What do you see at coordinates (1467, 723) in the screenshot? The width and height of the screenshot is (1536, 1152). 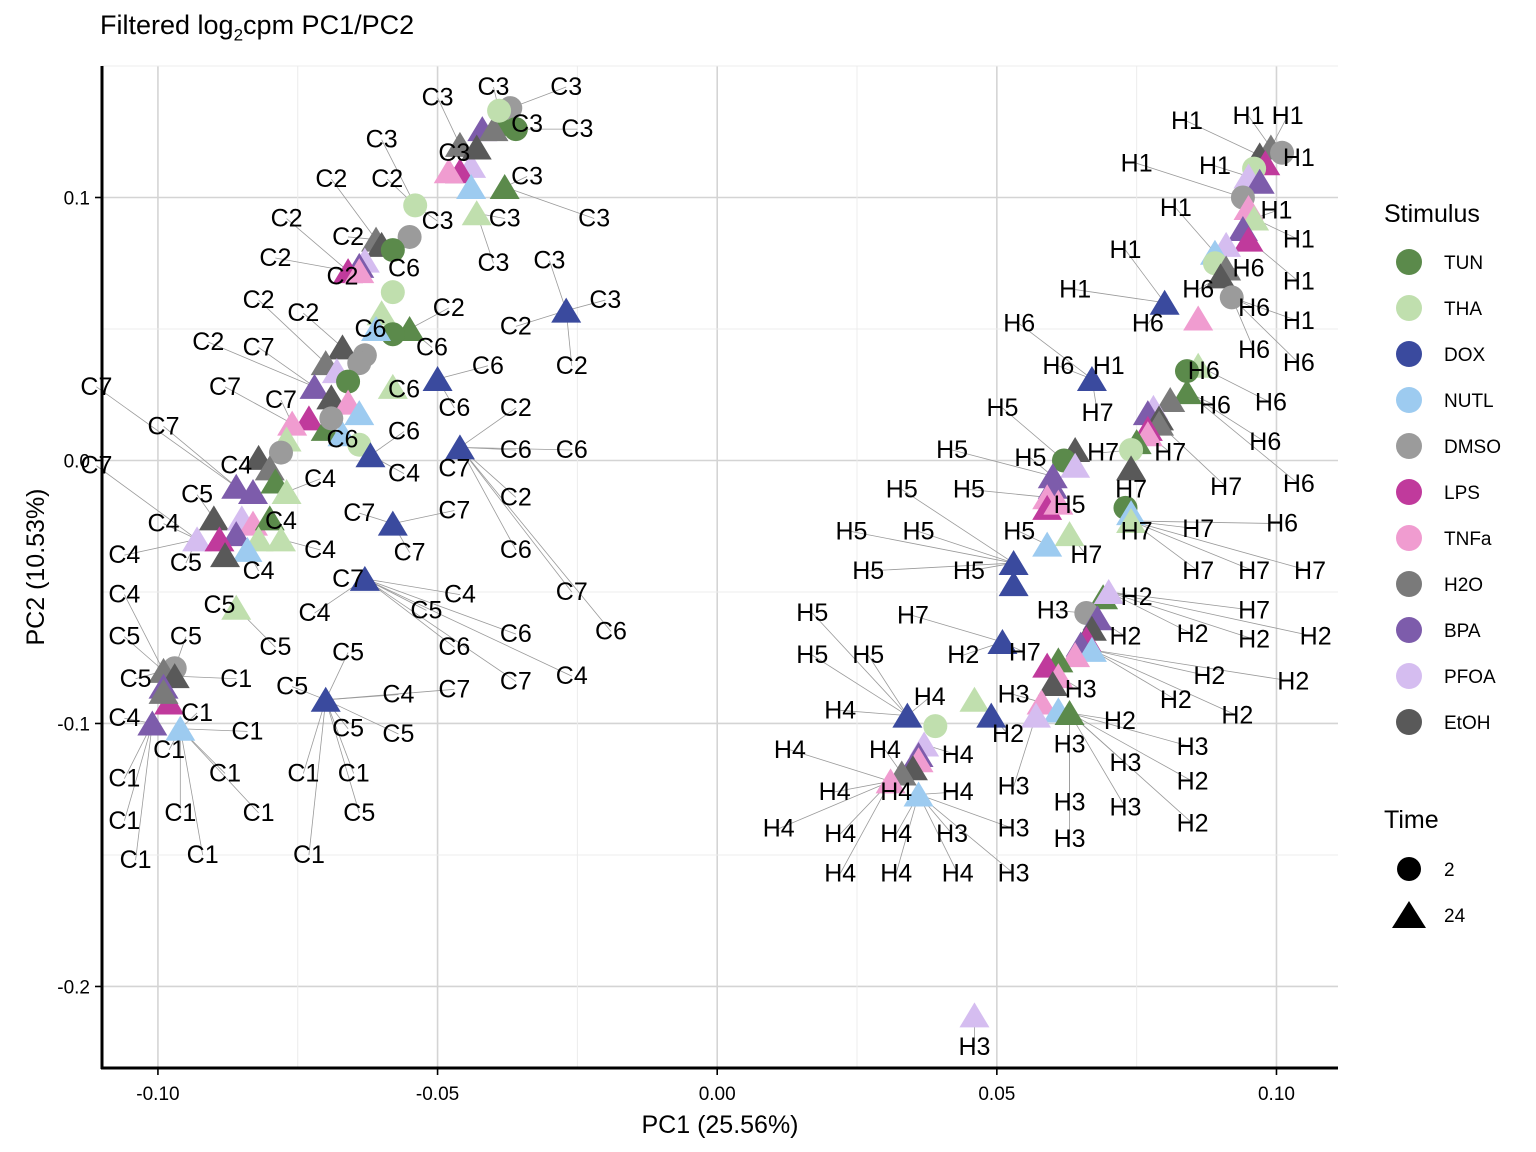 I see `legend-label-etoh: EtOH` at bounding box center [1467, 723].